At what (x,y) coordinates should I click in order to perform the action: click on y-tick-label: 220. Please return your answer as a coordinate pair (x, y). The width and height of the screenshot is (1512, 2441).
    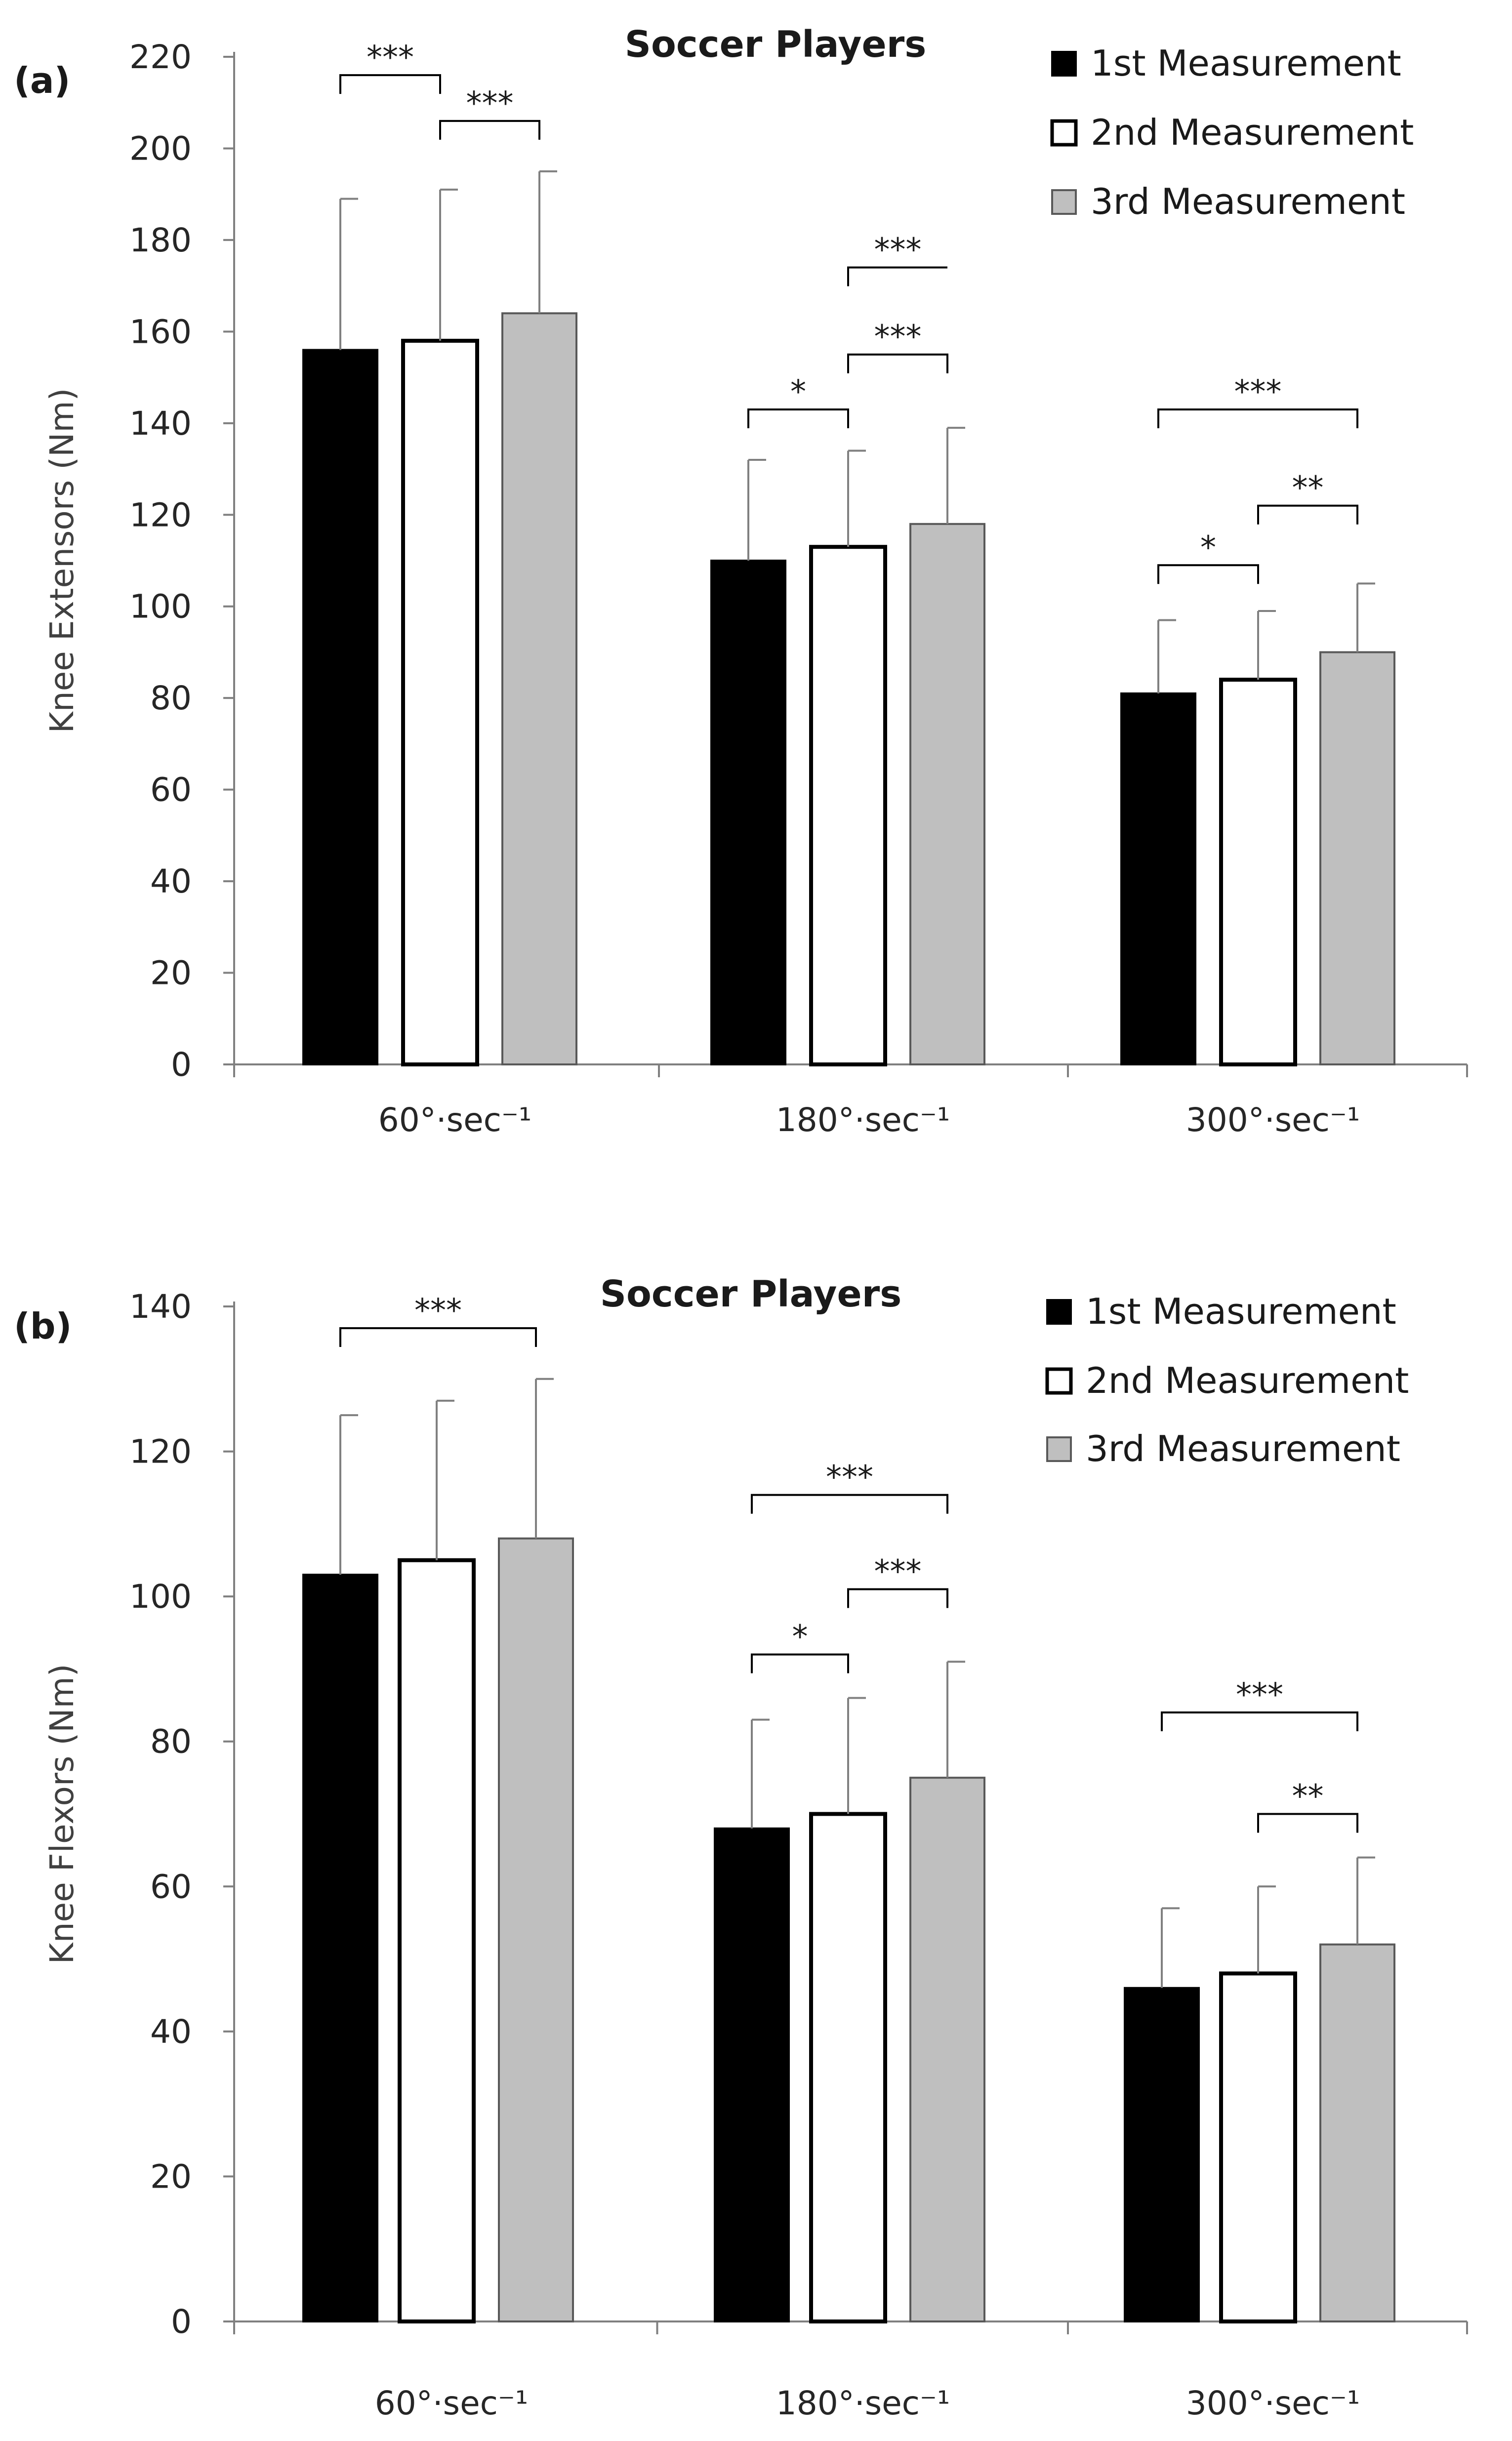
    Looking at the image, I should click on (160, 57).